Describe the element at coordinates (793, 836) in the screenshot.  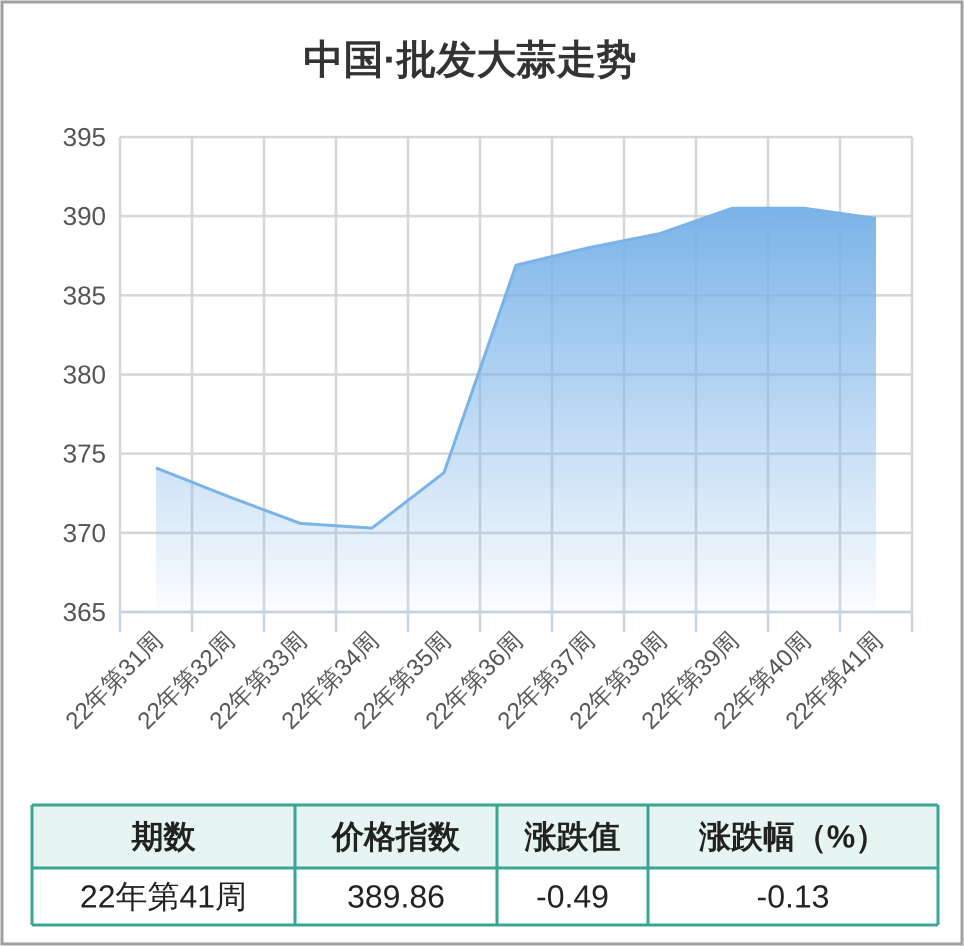
I see `text: 涨跌幅（%）` at that location.